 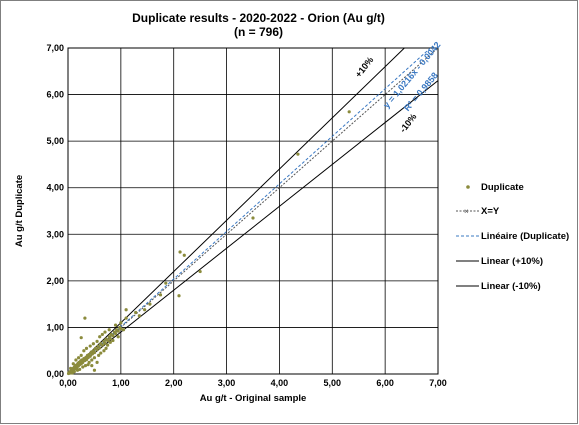 What do you see at coordinates (19, 211) in the screenshot?
I see `y-axis-label: Au g/t Duplicate` at bounding box center [19, 211].